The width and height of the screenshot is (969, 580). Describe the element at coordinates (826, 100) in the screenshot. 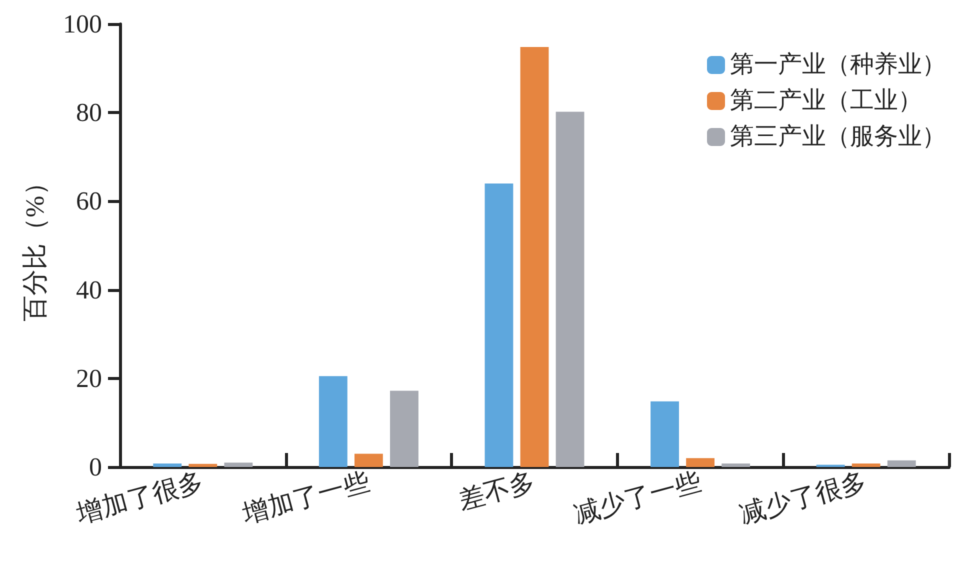

I see `legend-label: 第二产业（工业）` at that location.